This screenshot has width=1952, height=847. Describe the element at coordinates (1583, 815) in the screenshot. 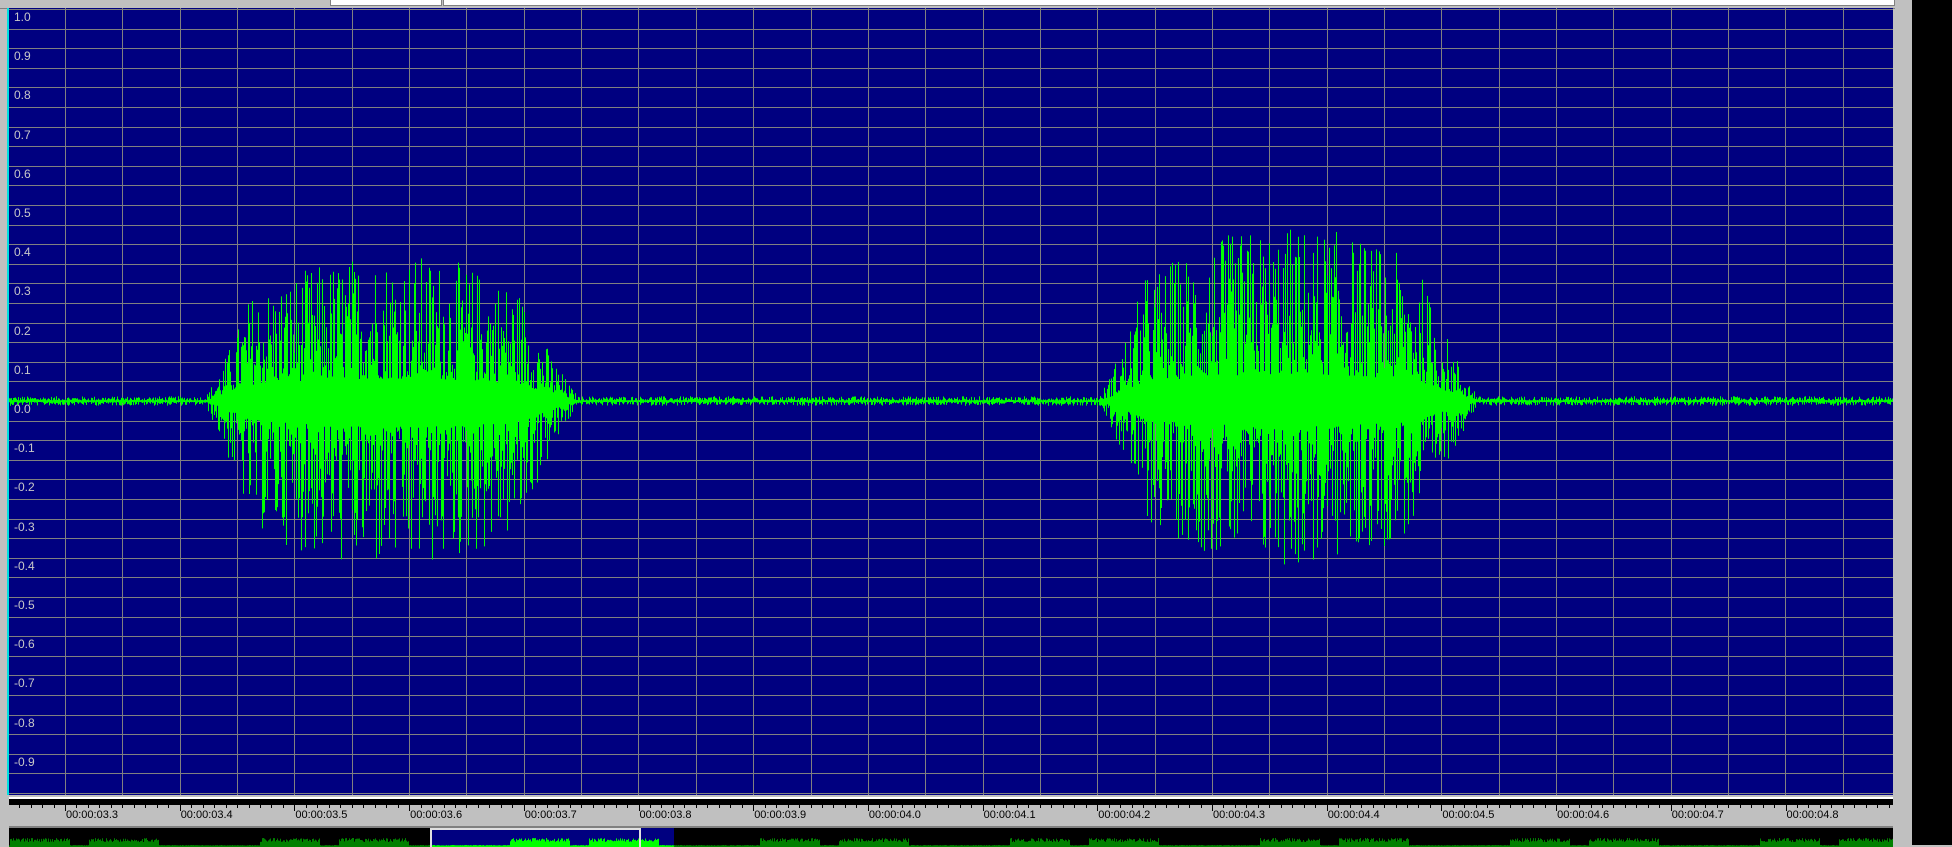

I see `x-tick-label: 00:00:04.6` at that location.